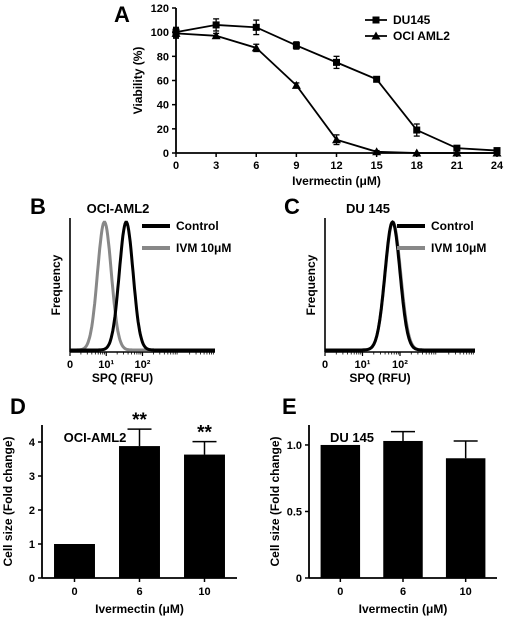 Image resolution: width=520 pixels, height=624 pixels. Describe the element at coordinates (377, 166) in the screenshot. I see `x-tick-label: 15` at that location.